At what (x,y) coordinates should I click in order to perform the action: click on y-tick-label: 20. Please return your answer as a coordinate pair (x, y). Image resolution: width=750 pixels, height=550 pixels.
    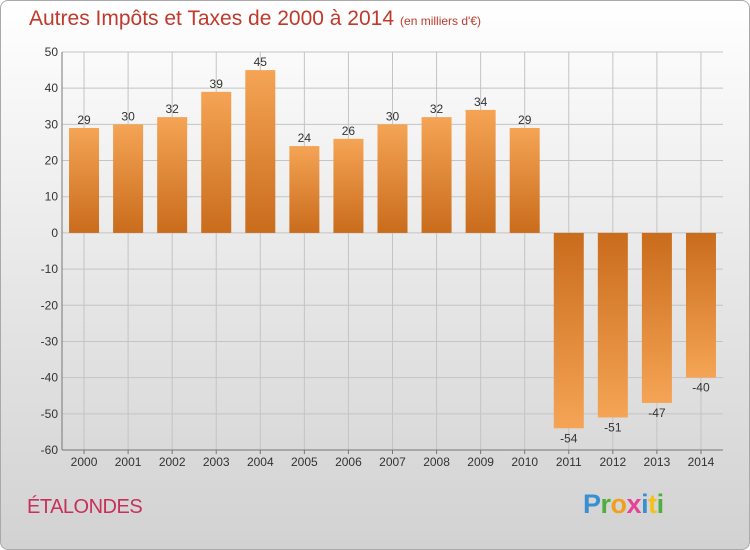
    Looking at the image, I should click on (52, 161).